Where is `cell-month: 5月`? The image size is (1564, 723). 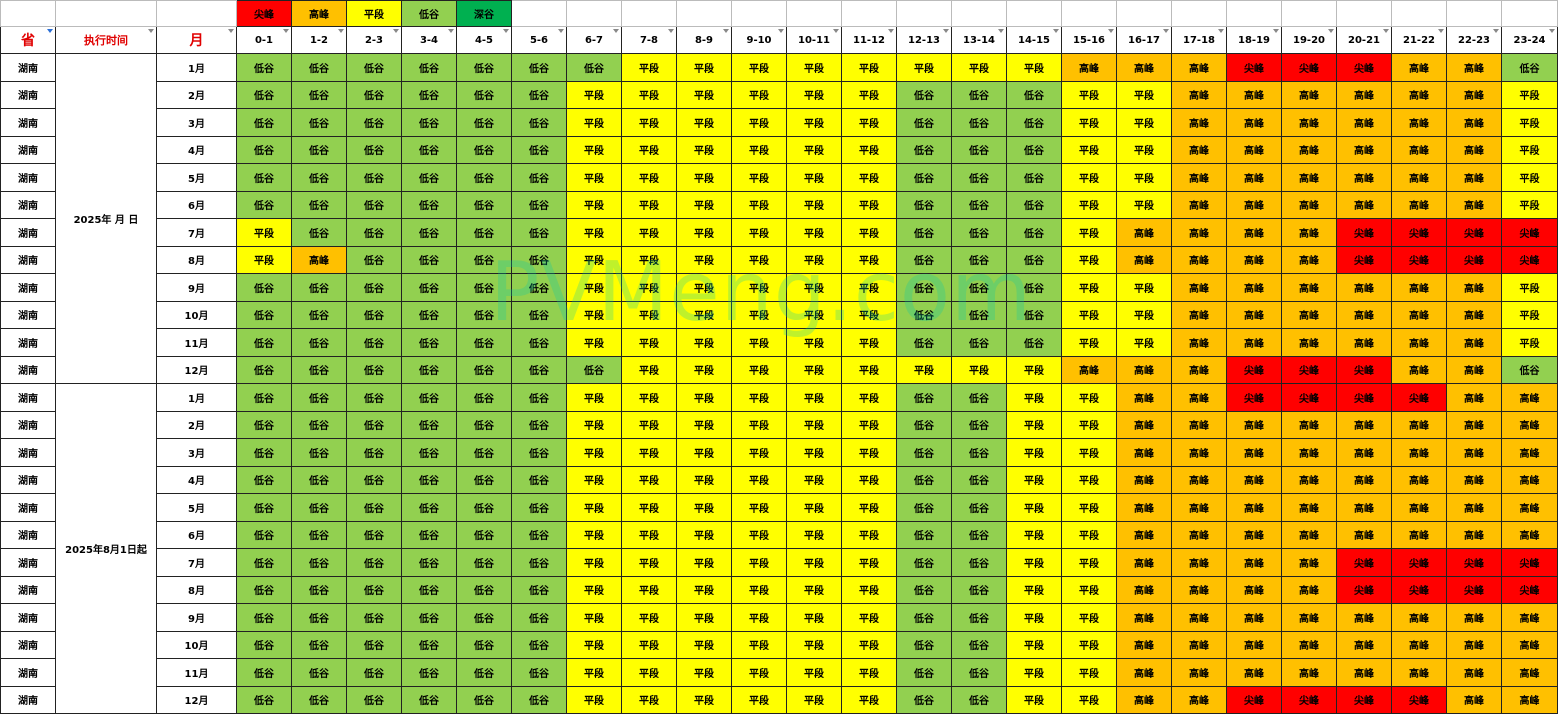
cell-month: 5月 is located at coordinates (196, 177).